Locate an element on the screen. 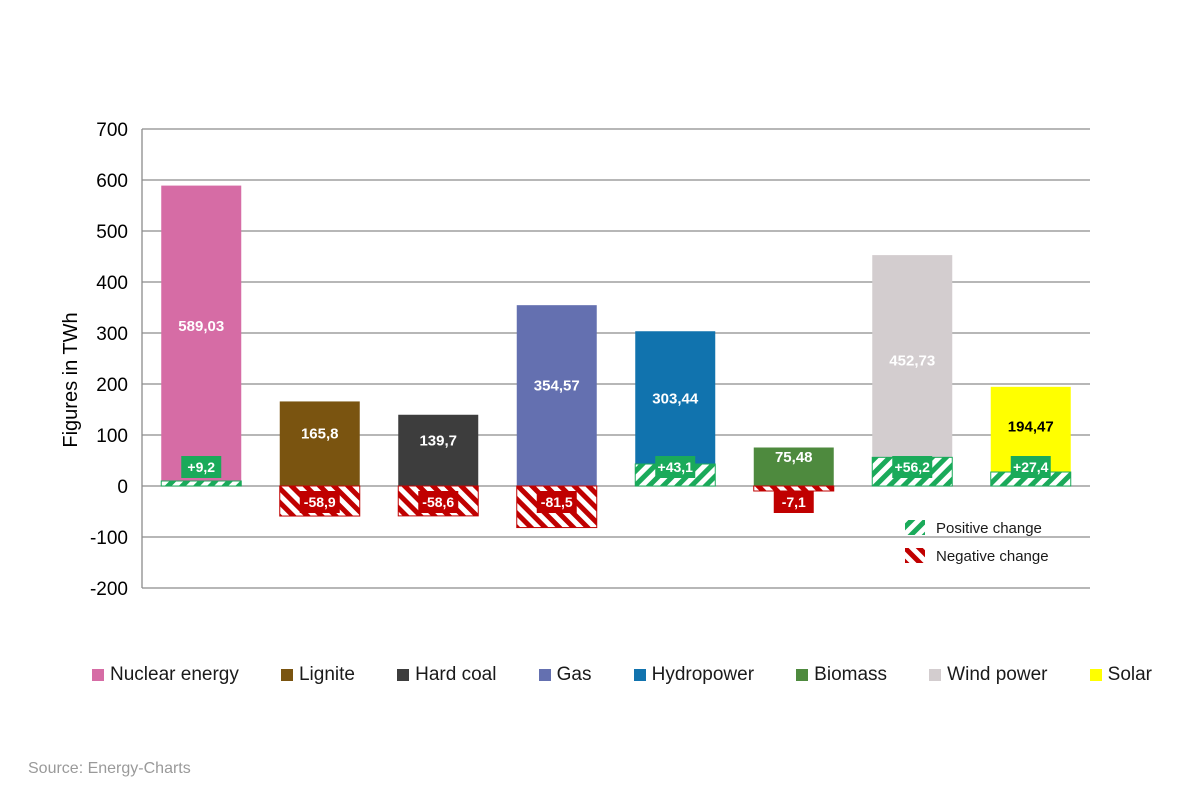 The width and height of the screenshot is (1200, 800). y-tick-label: 100 is located at coordinates (112, 436).